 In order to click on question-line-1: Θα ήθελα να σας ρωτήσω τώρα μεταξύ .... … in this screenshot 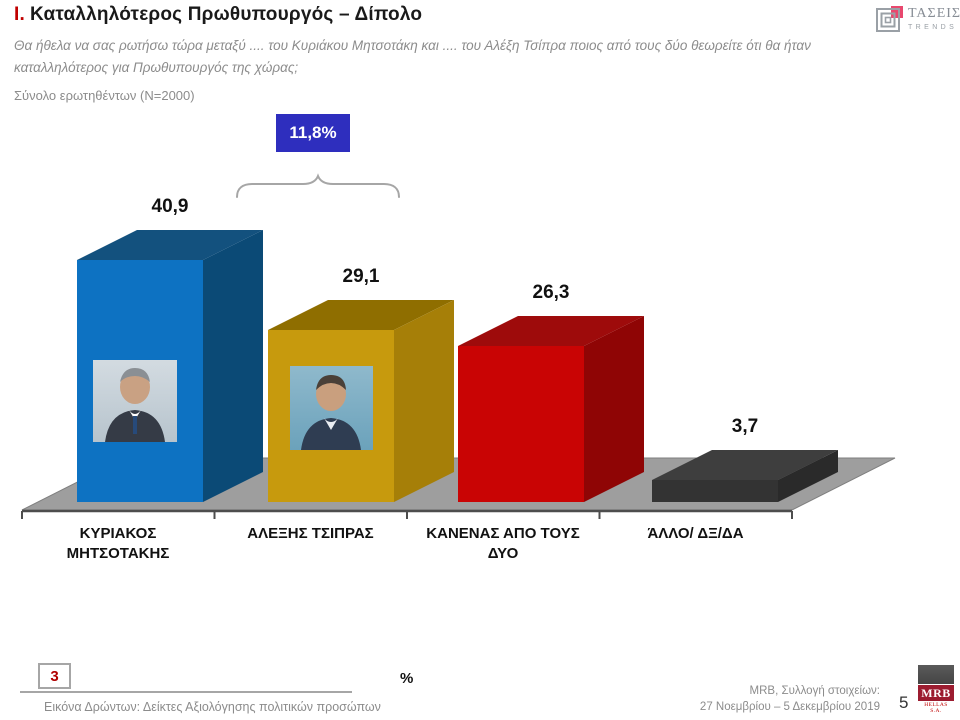, I will do `click(412, 45)`.